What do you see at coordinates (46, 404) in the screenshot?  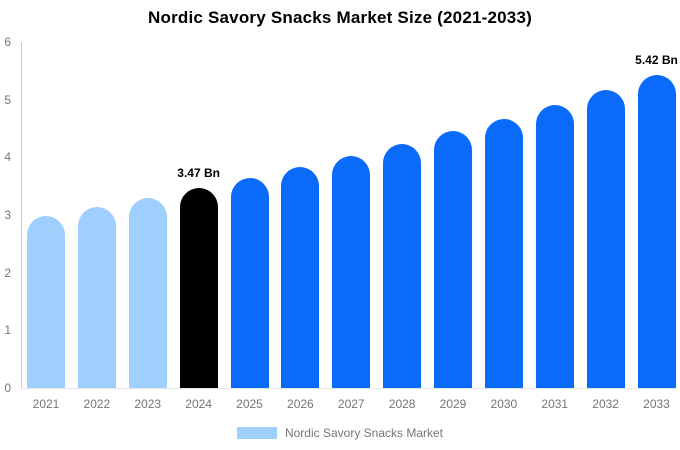 I see `x-tick-label: 2021` at bounding box center [46, 404].